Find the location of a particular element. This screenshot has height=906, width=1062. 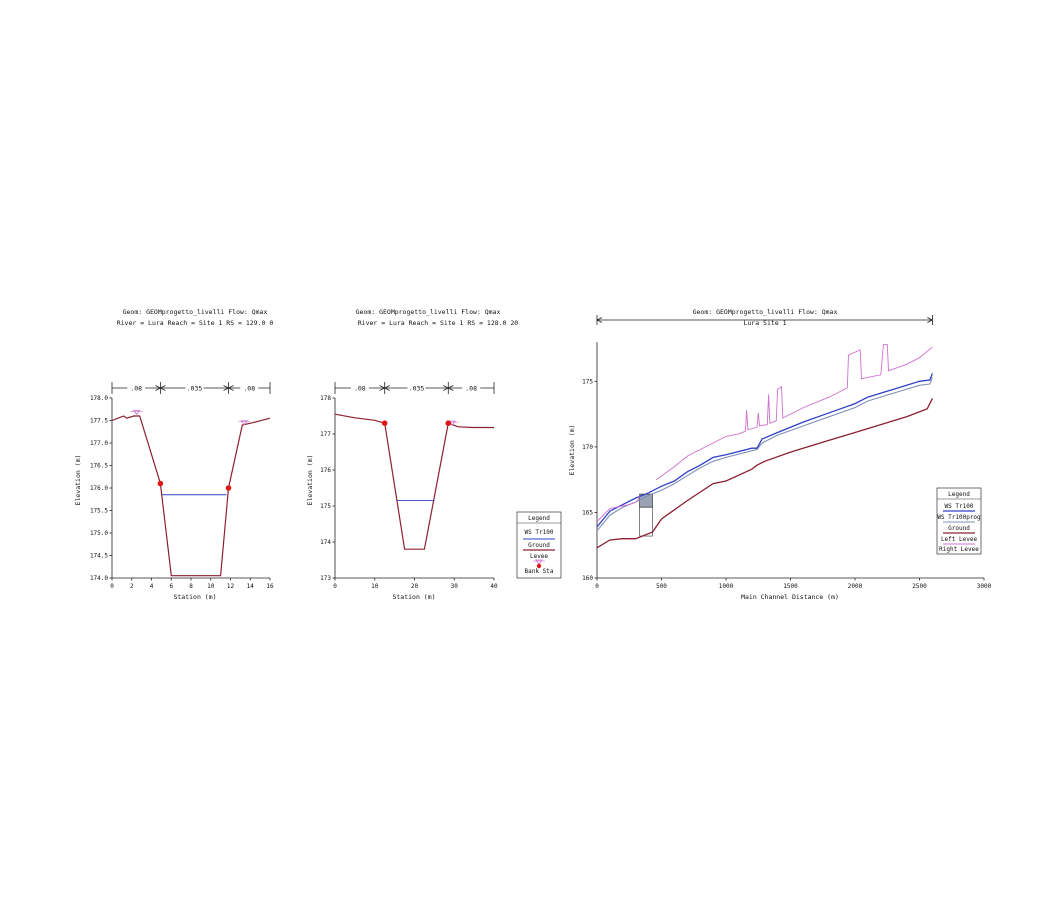

chart2-xlabel: Station (m) is located at coordinates (413, 597).